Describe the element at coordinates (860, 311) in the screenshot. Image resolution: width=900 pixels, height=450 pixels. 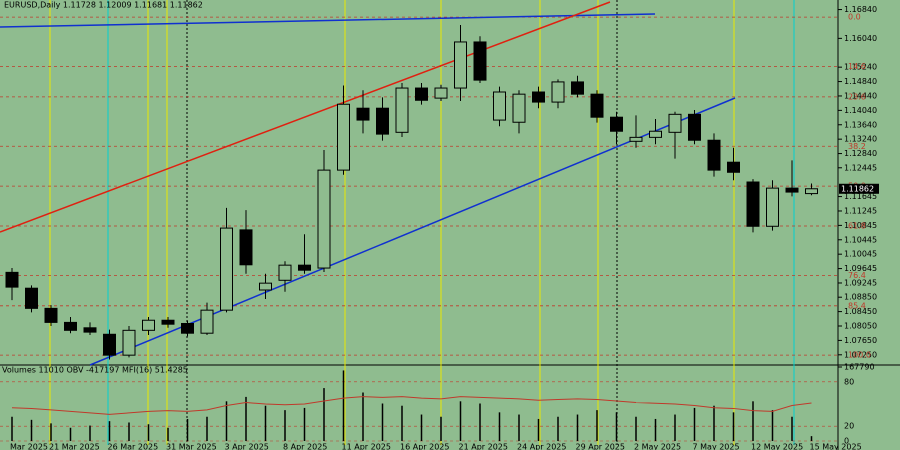
I see `y-tick-label: 1.08450` at that location.